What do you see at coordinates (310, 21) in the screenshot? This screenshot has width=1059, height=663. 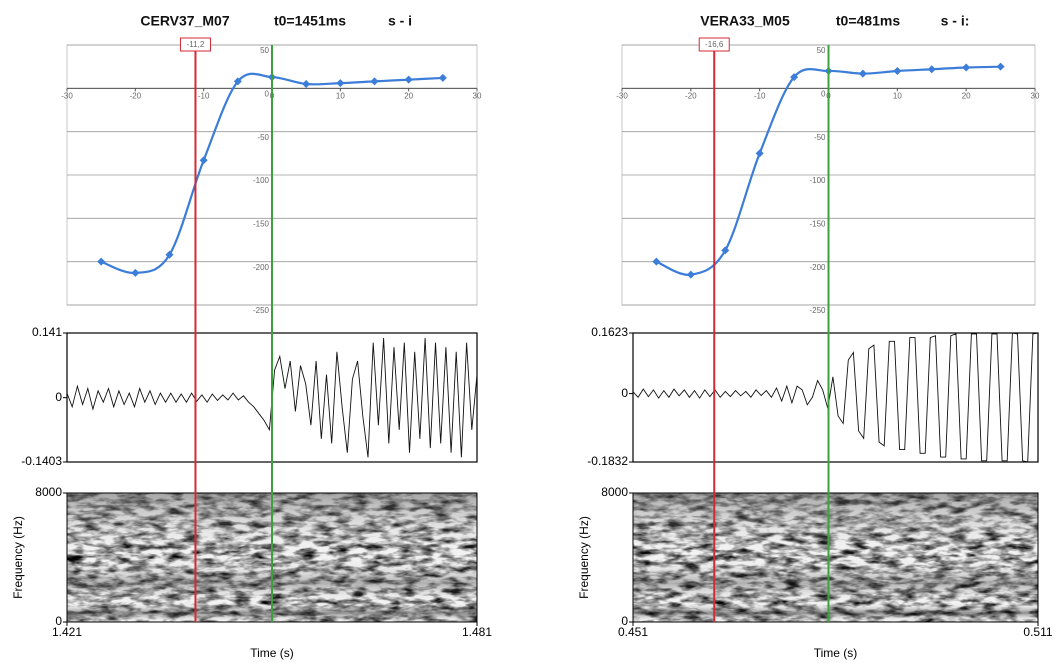 I see `chart-subtitle: t0=1451ms` at bounding box center [310, 21].